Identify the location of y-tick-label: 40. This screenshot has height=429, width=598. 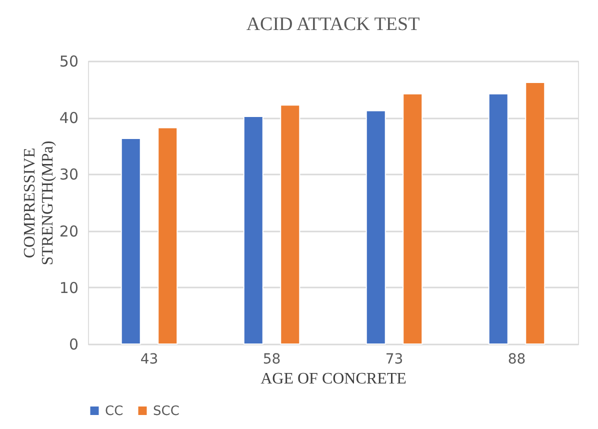
(68, 118).